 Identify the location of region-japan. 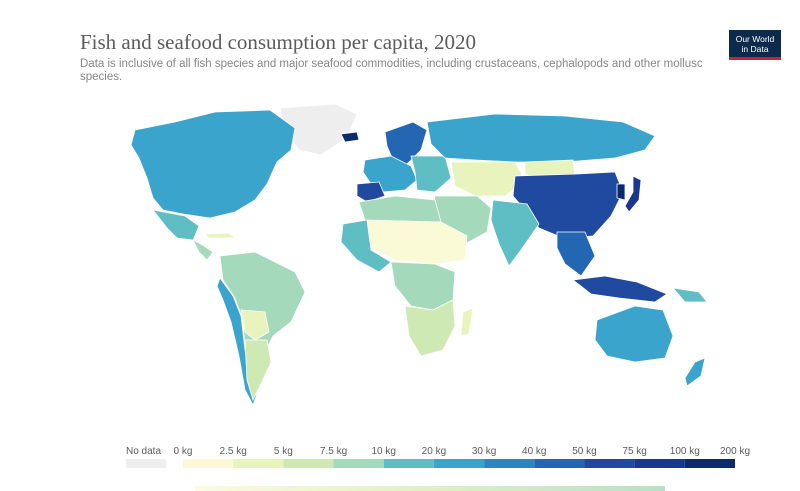
(633, 194).